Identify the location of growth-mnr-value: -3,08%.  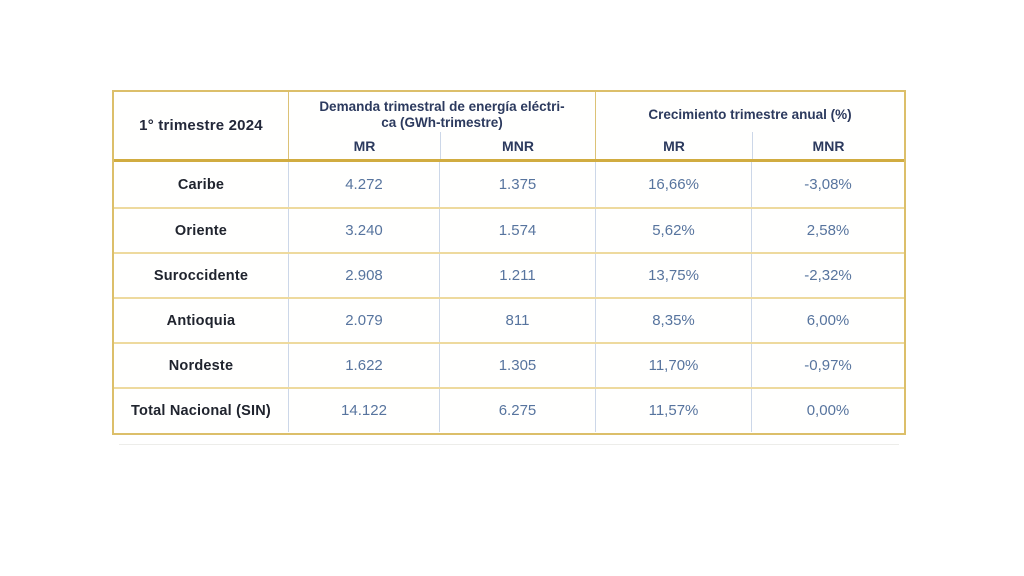
(827, 184).